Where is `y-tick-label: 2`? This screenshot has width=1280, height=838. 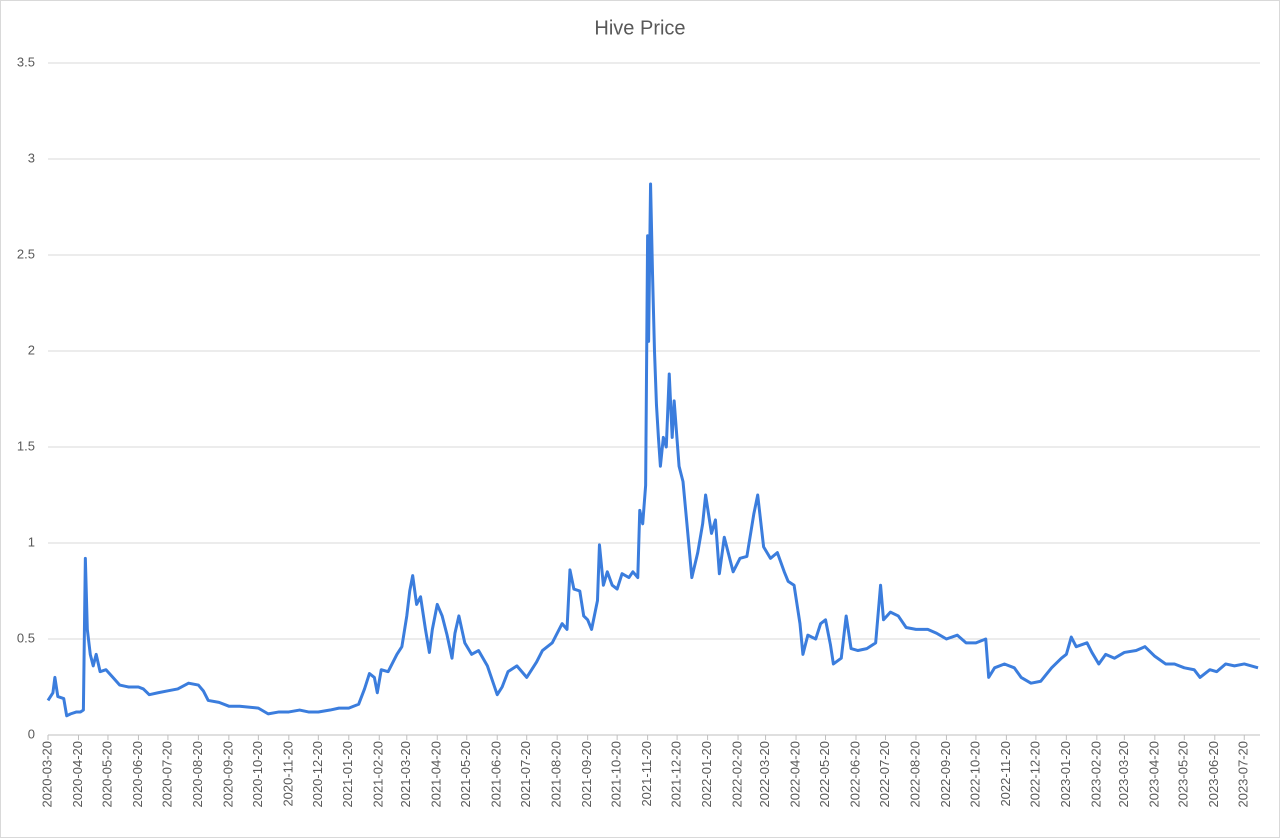 y-tick-label: 2 is located at coordinates (31, 349).